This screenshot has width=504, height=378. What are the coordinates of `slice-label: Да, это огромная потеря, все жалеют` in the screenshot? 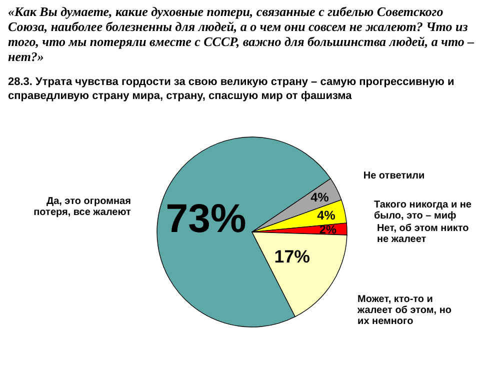 It's located at (83, 207).